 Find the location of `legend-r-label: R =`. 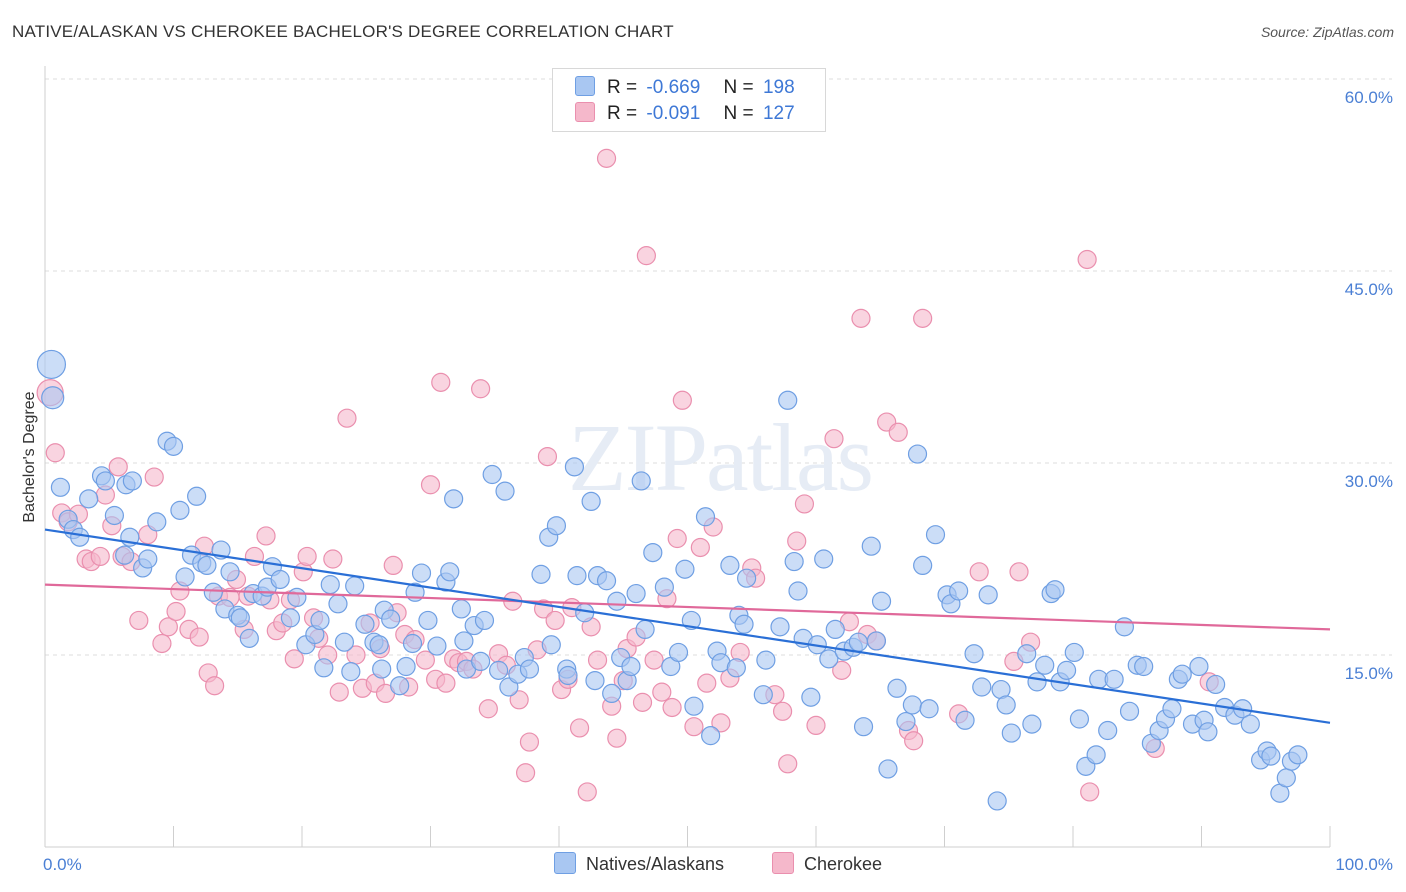

legend-r-label: R = is located at coordinates (622, 113).